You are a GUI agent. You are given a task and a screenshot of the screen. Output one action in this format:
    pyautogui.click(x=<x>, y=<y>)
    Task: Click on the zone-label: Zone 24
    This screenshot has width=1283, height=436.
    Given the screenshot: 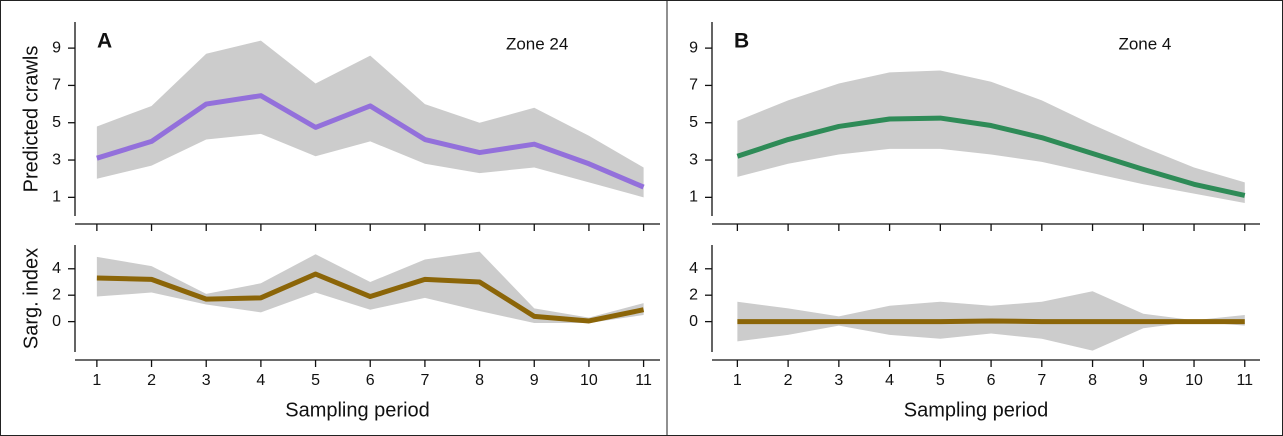 What is the action you would take?
    pyautogui.click(x=537, y=43)
    